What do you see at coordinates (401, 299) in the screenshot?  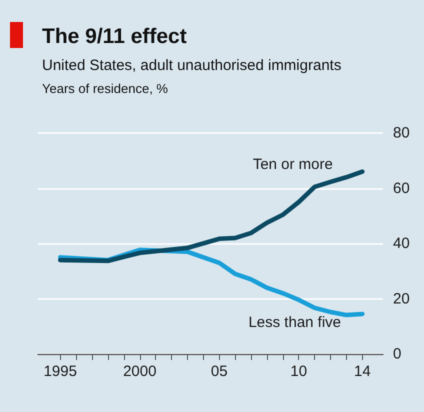 I see `y-tick-label: 20` at bounding box center [401, 299].